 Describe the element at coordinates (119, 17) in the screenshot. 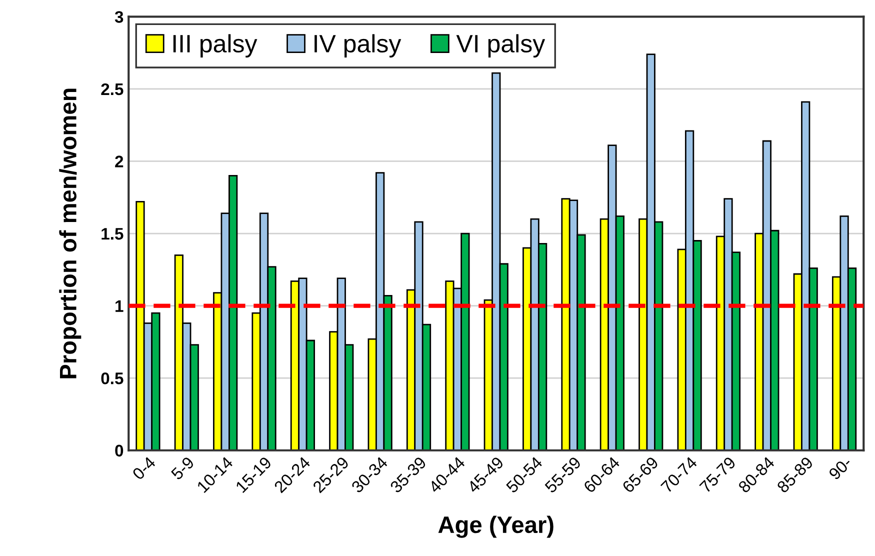

I see `y-tick-label: 3` at that location.